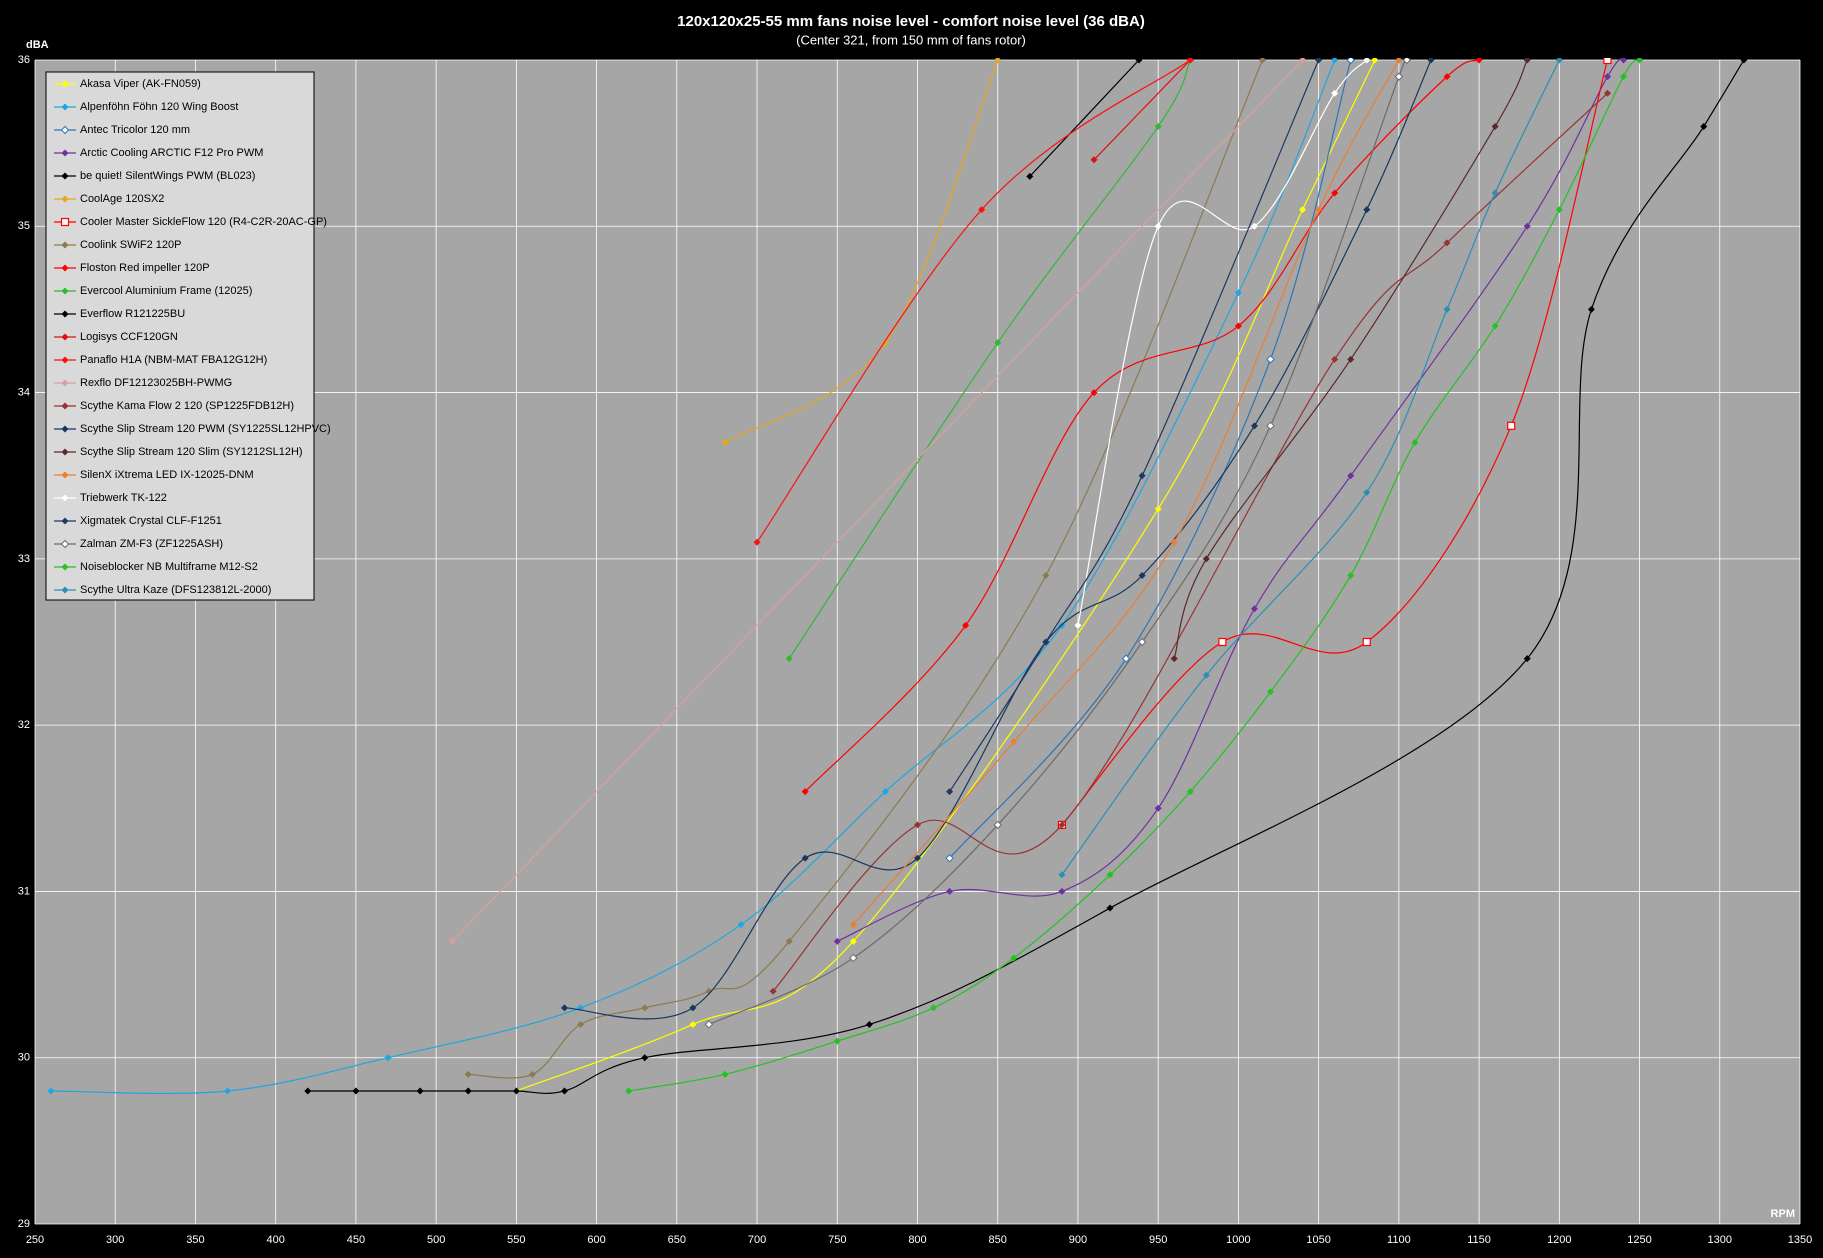 This screenshot has width=1823, height=1258. What do you see at coordinates (166, 291) in the screenshot?
I see `legend-label: Evercool Aluminium Frame (12025)` at bounding box center [166, 291].